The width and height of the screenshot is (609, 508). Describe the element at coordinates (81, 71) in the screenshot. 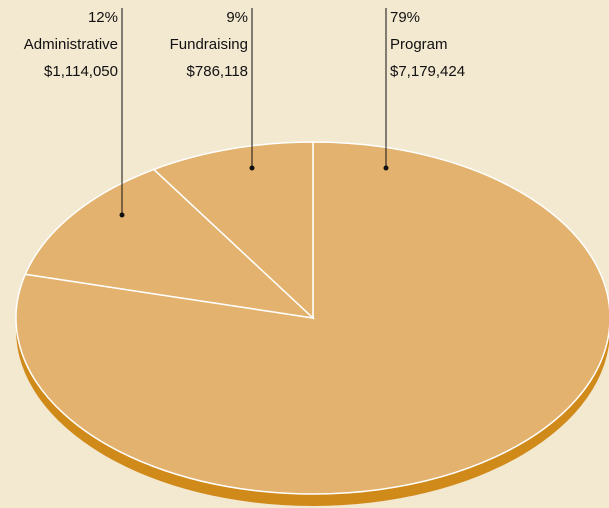

I see `amount-label: $1,114,050` at that location.